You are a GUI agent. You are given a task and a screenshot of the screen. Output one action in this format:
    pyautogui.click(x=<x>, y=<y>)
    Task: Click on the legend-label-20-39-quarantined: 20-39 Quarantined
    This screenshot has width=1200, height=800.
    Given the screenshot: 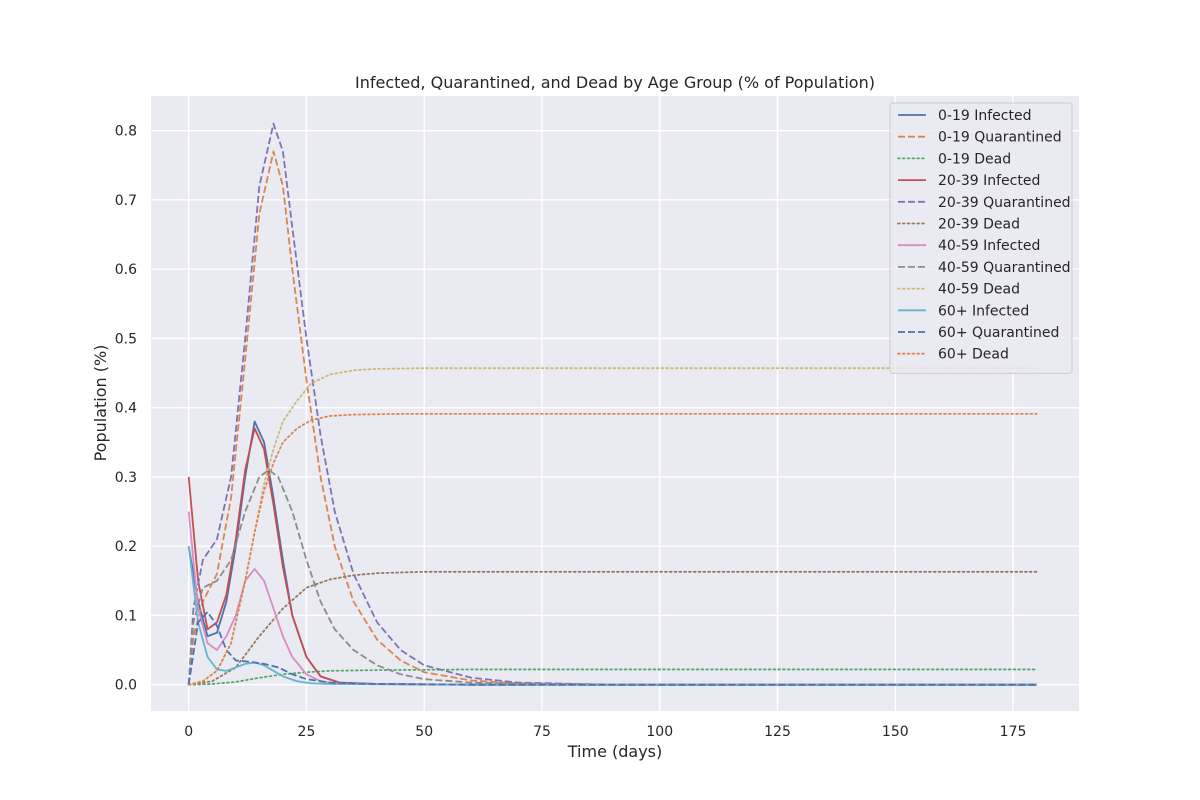 What is the action you would take?
    pyautogui.click(x=1004, y=203)
    